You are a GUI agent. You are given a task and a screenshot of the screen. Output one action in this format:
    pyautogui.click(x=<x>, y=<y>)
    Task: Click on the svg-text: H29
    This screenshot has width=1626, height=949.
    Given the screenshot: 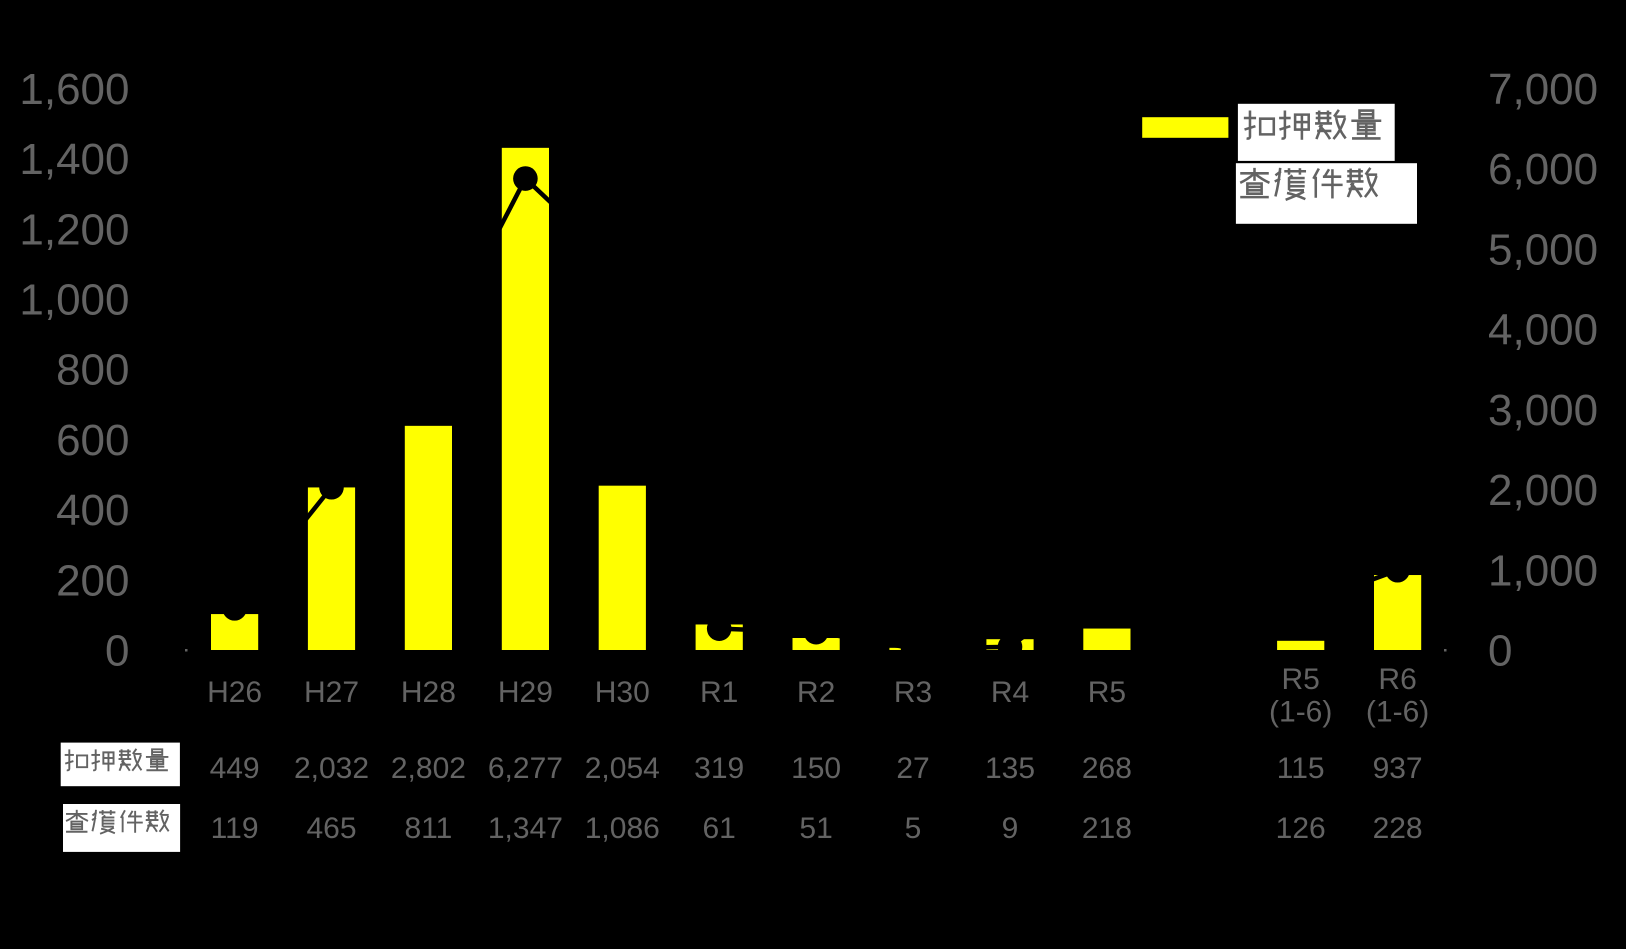 What is the action you would take?
    pyautogui.click(x=525, y=692)
    